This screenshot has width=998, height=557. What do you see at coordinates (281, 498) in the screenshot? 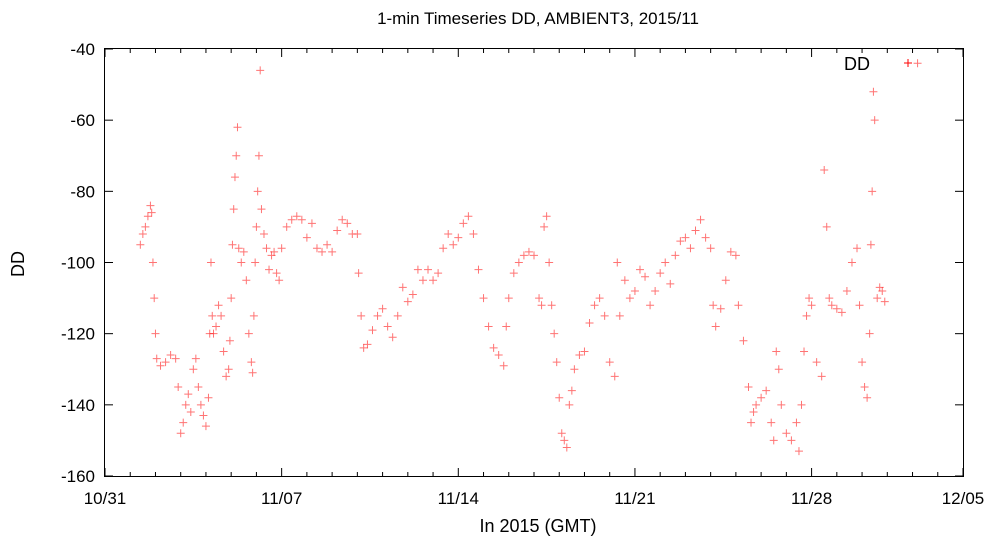
I see `x-tick-label: 11/07` at bounding box center [281, 498].